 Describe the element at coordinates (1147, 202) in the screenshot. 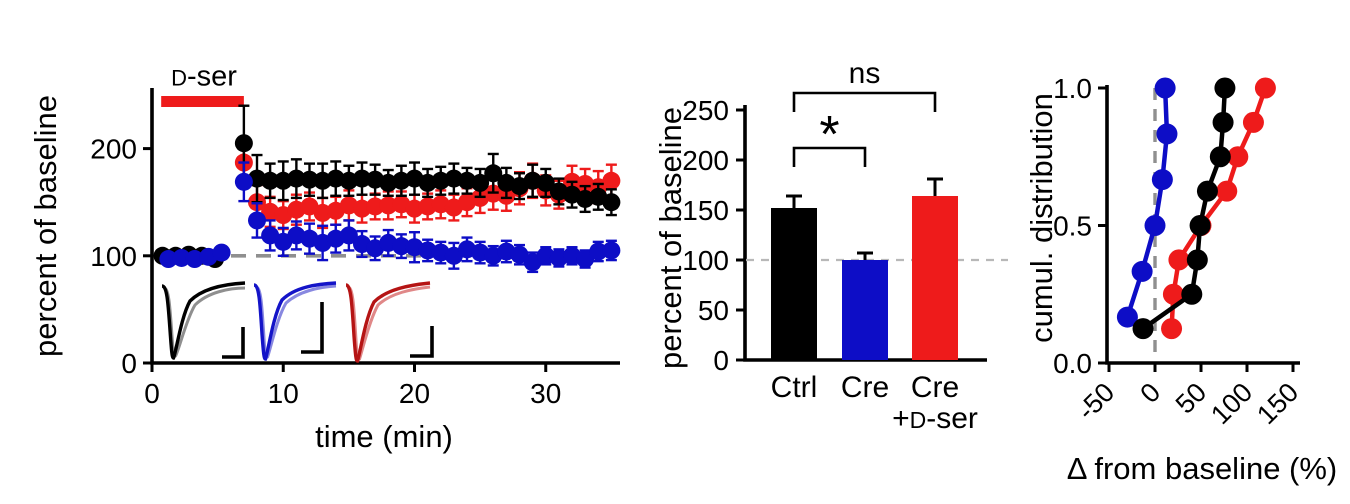

I see `cum-line` at that location.